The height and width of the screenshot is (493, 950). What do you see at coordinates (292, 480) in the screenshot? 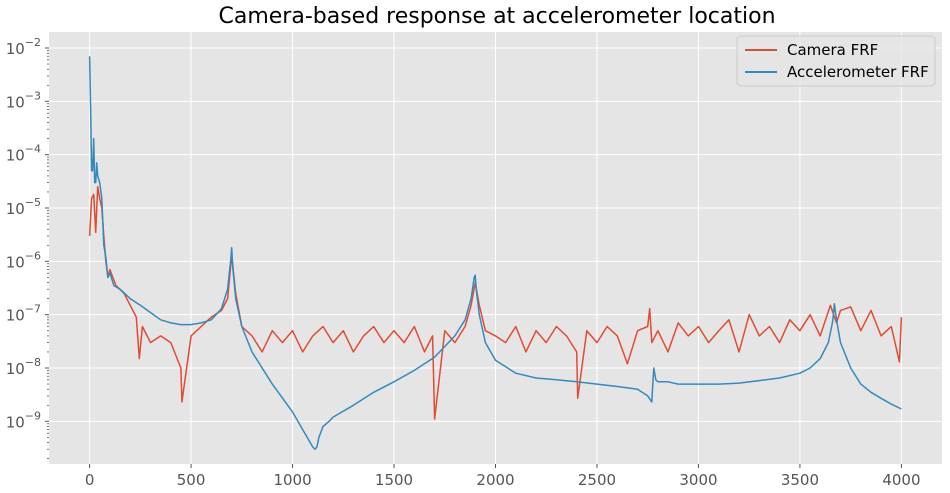
I see `x-tick-label: 1000` at bounding box center [292, 480].